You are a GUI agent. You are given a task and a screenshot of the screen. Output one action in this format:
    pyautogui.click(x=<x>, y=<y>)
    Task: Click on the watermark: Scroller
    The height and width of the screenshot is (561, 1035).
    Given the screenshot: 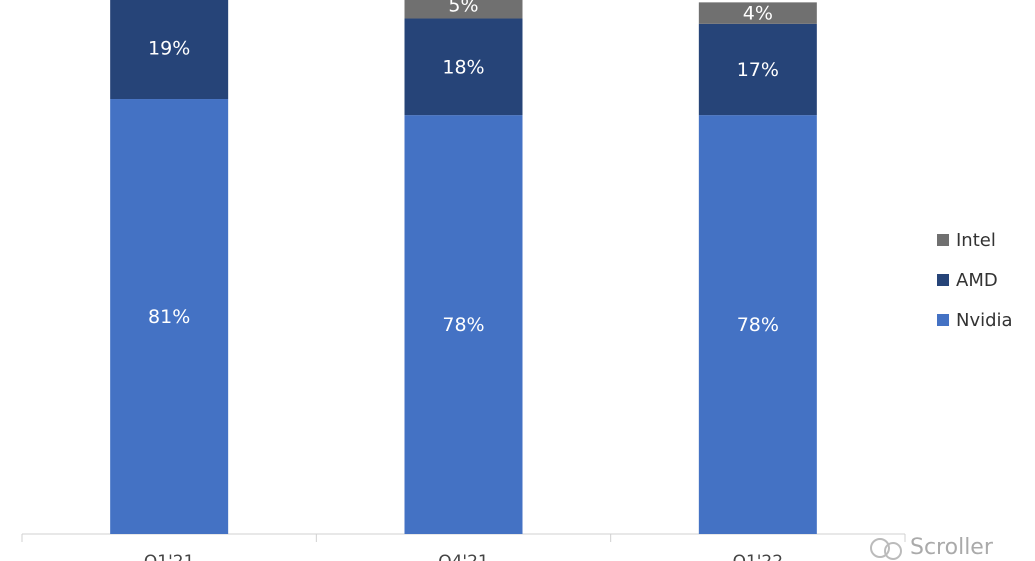 What is the action you would take?
    pyautogui.click(x=932, y=547)
    